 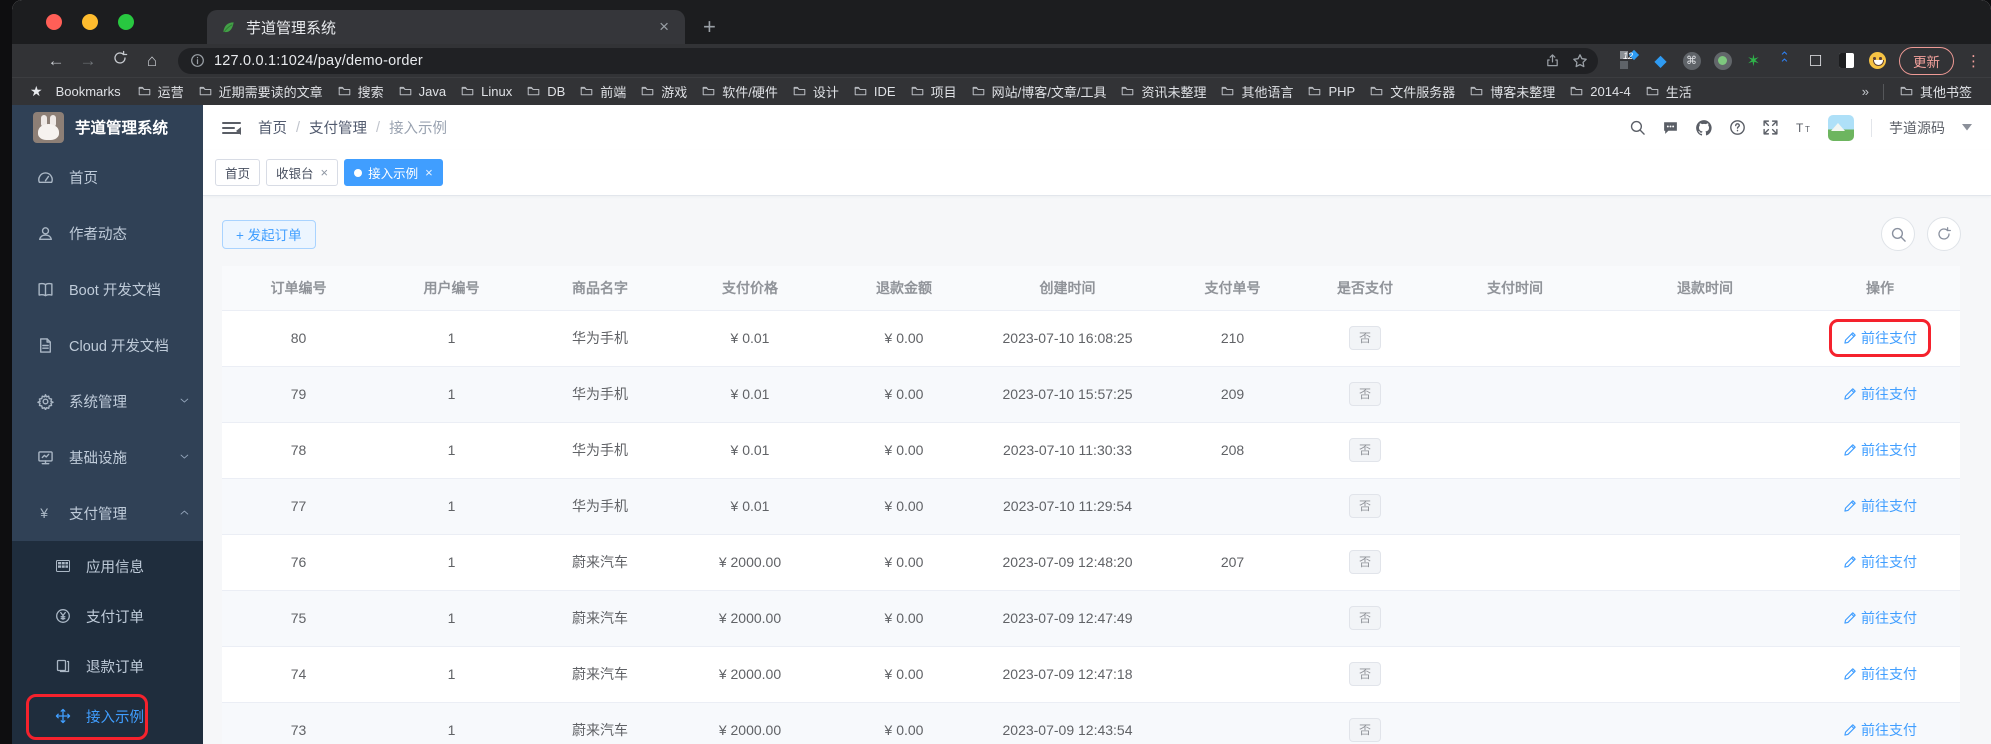 I want to click on breadcrumb-home: 首页, so click(x=272, y=129).